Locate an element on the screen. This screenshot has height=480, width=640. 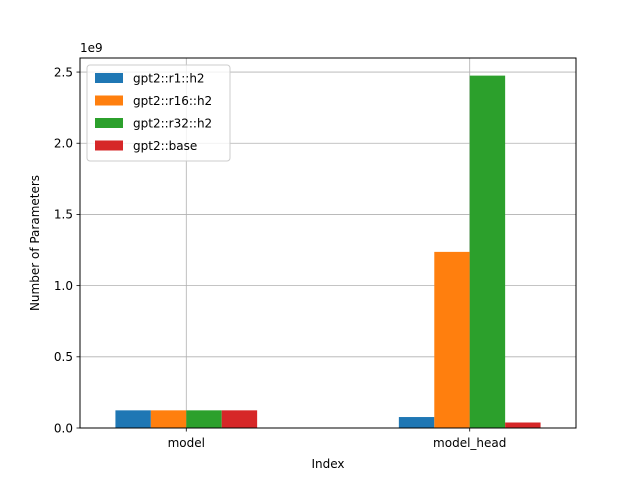
bar-gpt2-base-model-head is located at coordinates (523, 425).